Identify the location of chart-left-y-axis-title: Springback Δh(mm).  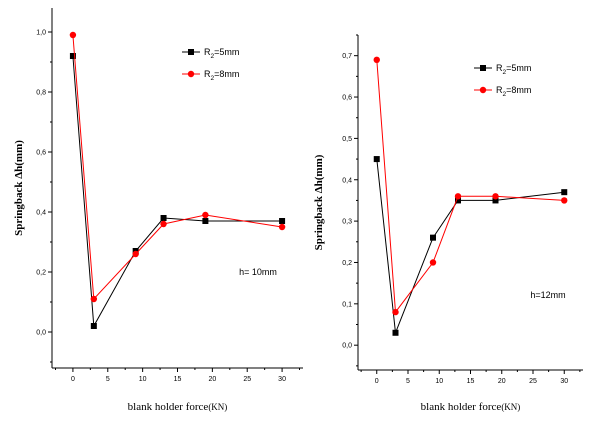
(19, 188).